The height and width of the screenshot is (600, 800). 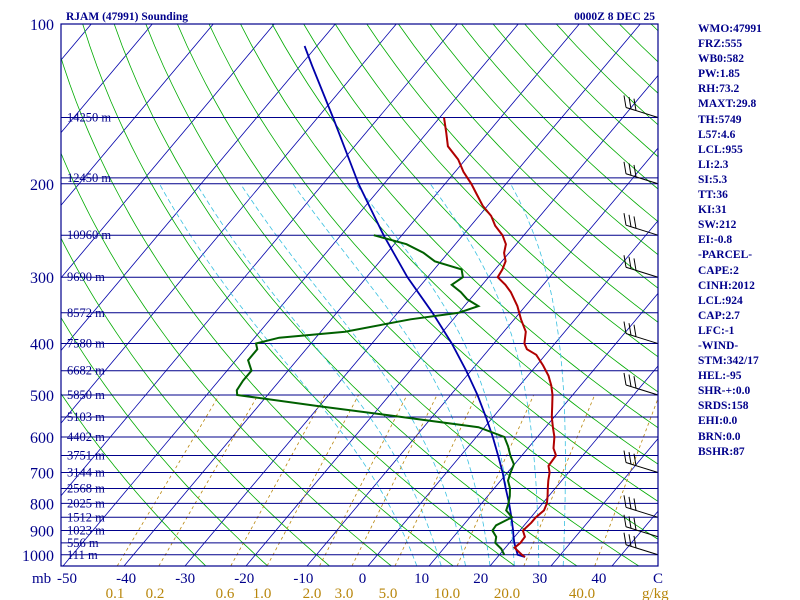 I want to click on sounding-index: BRN:0.0, so click(x=719, y=436).